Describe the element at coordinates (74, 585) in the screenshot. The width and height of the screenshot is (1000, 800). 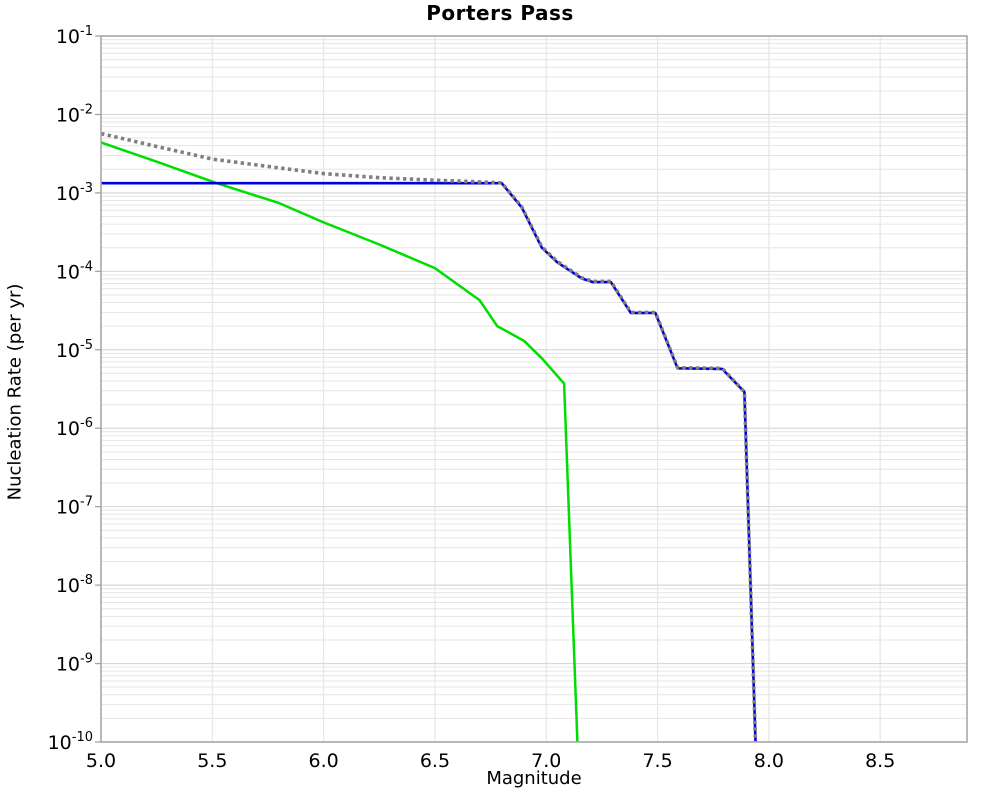
I see `y-tick-label: 10⁻⁸` at that location.